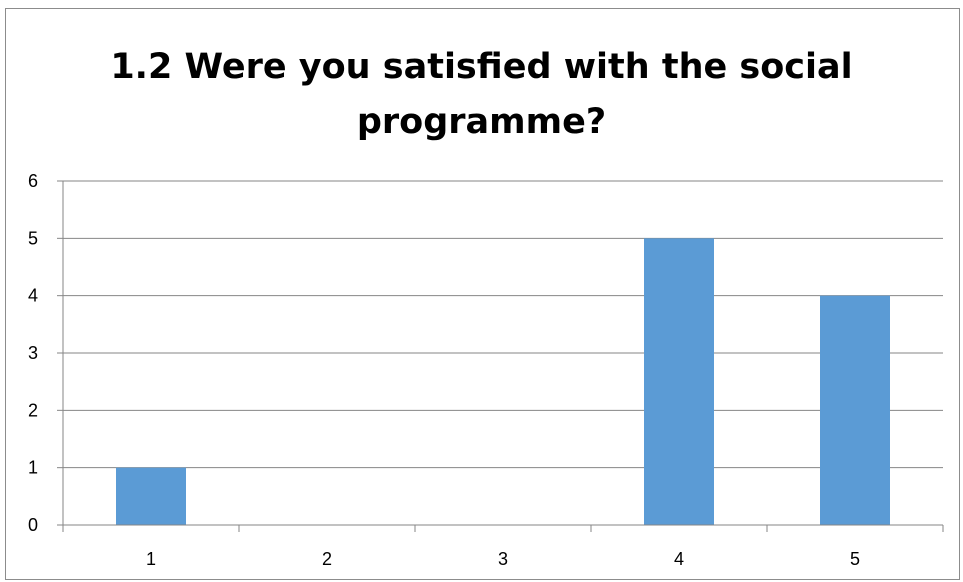 Image resolution: width=963 pixels, height=582 pixels. What do you see at coordinates (33, 296) in the screenshot?
I see `y-tick-label-4: 4` at bounding box center [33, 296].